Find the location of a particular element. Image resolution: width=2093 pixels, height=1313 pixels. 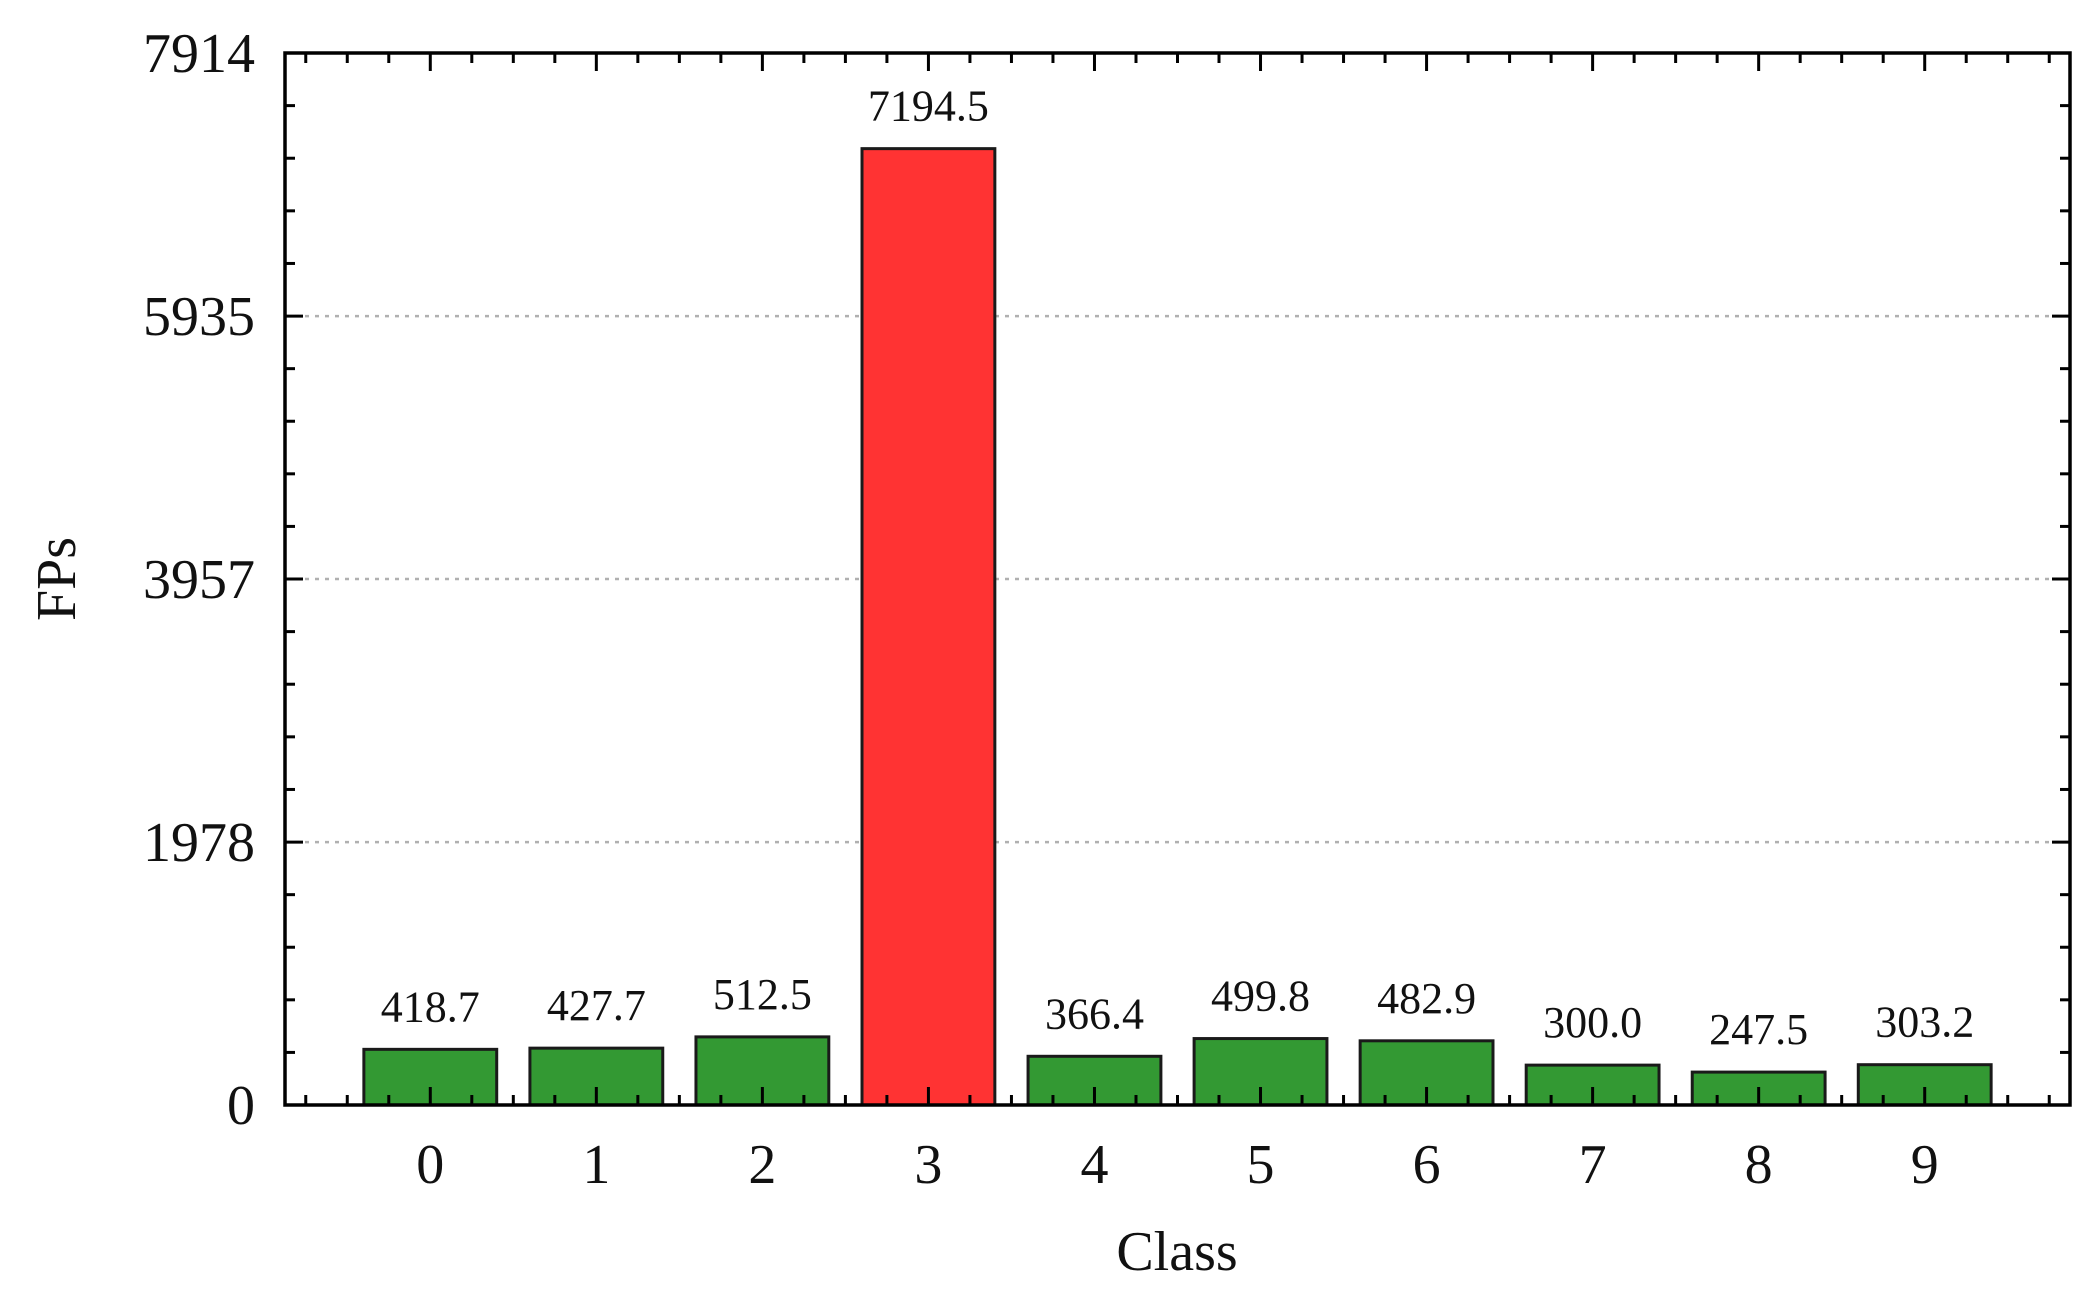

data-label-2: 512.5 is located at coordinates (762, 994).